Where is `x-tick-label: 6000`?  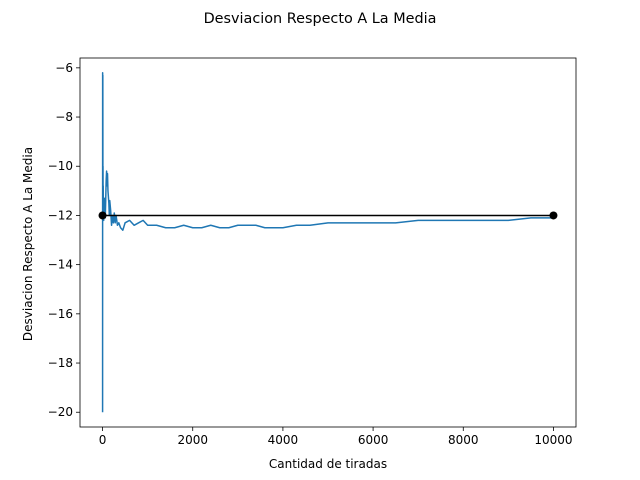
x-tick-label: 6000 is located at coordinates (373, 440).